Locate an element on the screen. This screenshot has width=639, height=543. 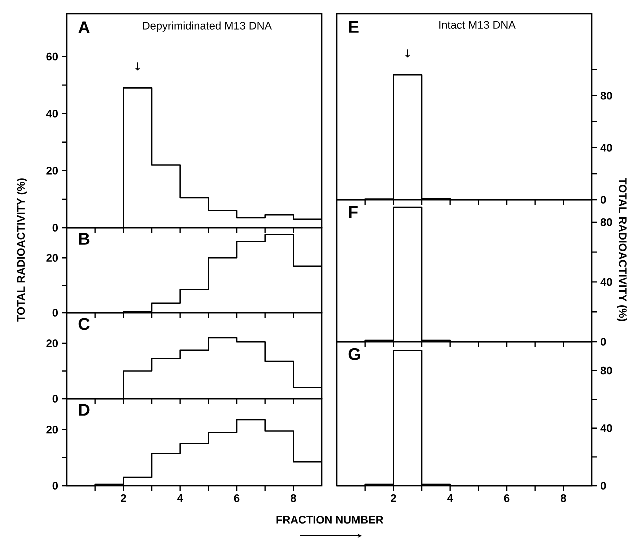
chart-title: F is located at coordinates (353, 212).